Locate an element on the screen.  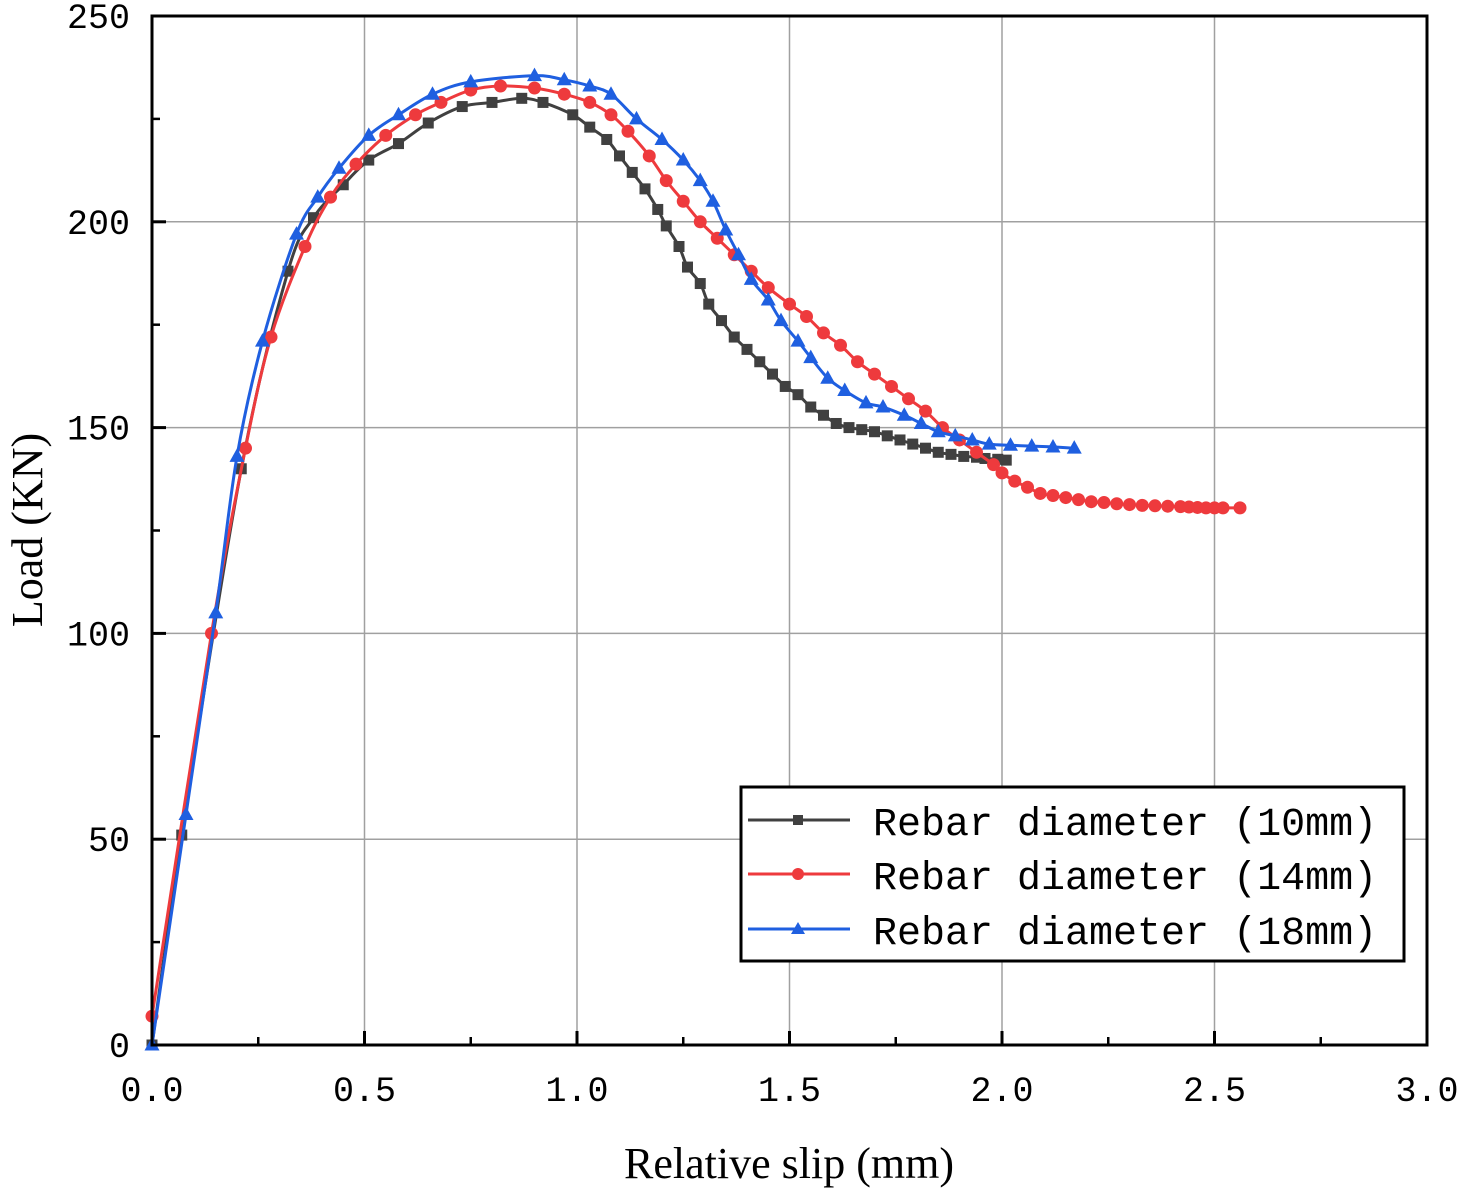
legend-entry-10mm: Rebar diameter (10mm) is located at coordinates (1062, 825).